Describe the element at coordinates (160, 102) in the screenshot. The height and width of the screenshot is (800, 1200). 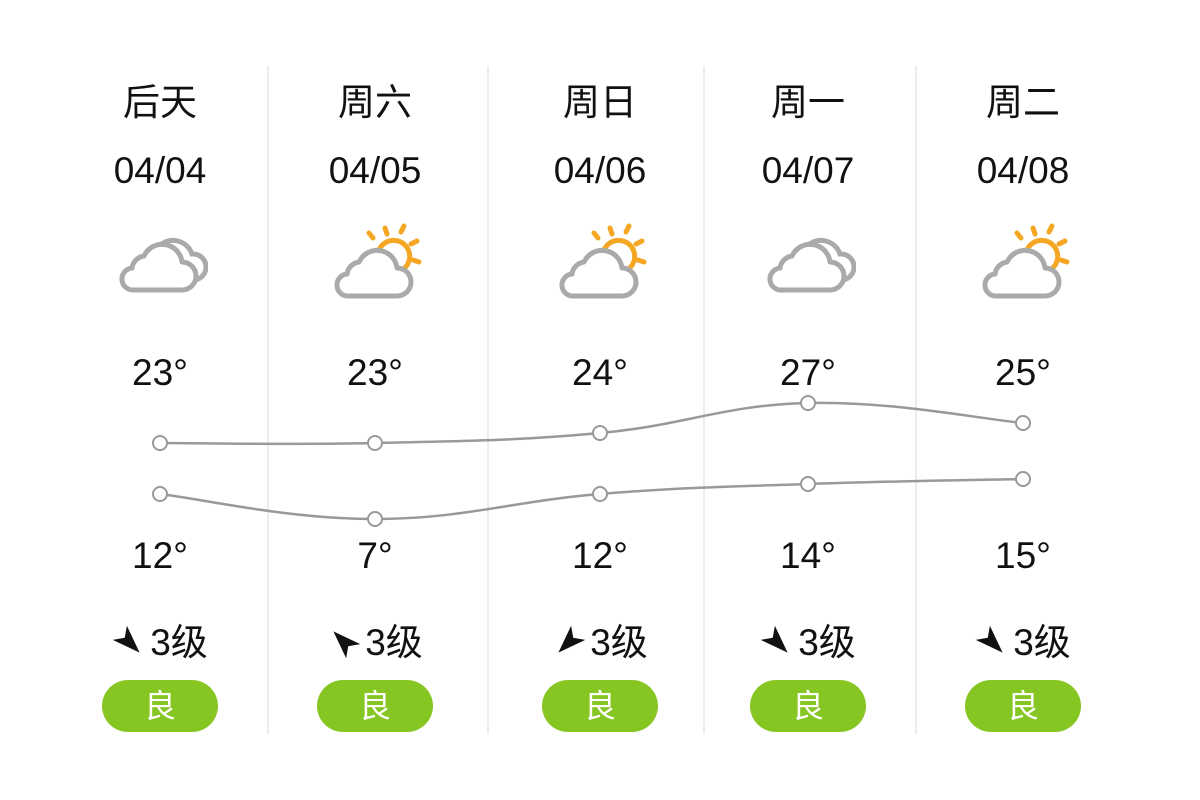
I see `day-label: 后天` at that location.